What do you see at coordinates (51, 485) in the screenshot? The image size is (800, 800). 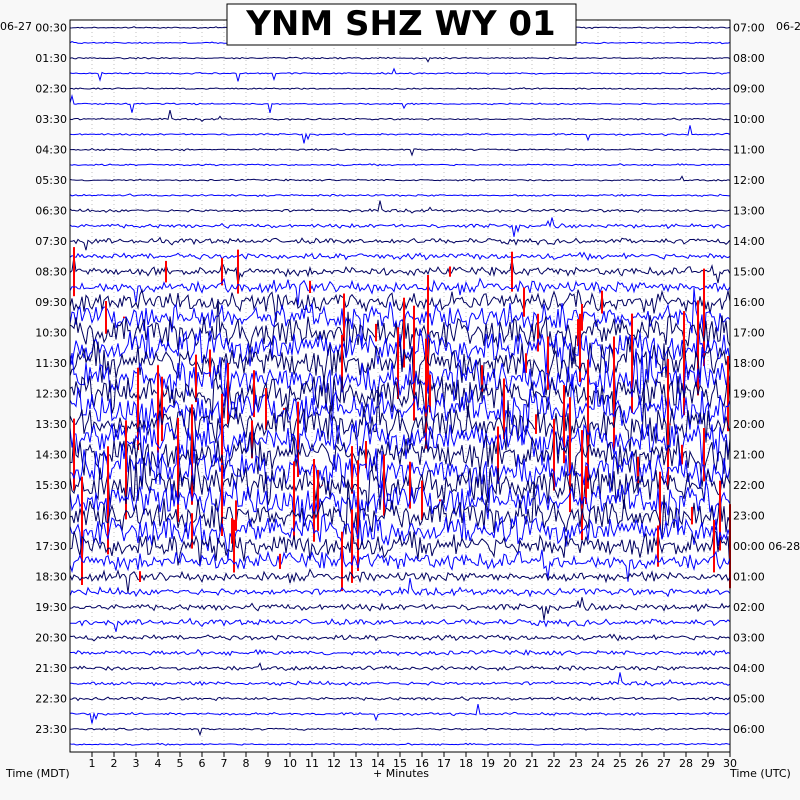 I see `left-time-label: 15:30` at bounding box center [51, 485].